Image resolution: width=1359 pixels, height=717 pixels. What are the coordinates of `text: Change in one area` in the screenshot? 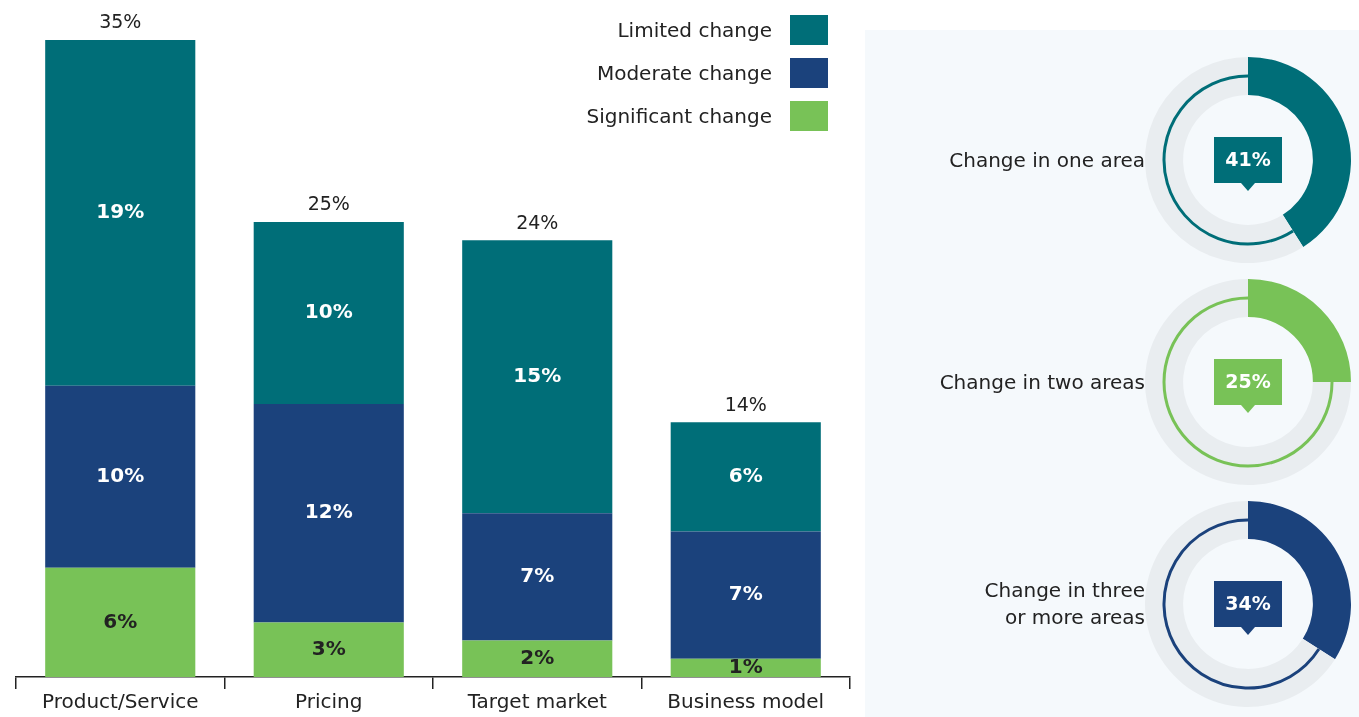 It's located at (1046, 160).